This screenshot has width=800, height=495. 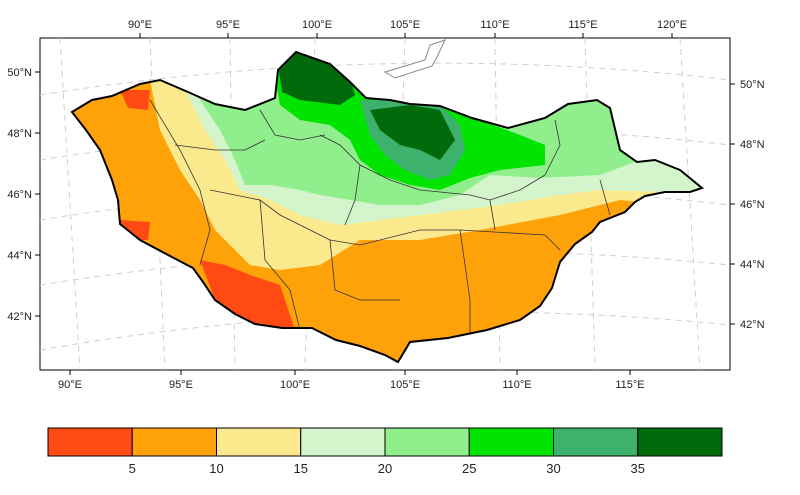 I want to click on colorbar: 5 10 15 20 25 30 35, so click(x=385, y=451).